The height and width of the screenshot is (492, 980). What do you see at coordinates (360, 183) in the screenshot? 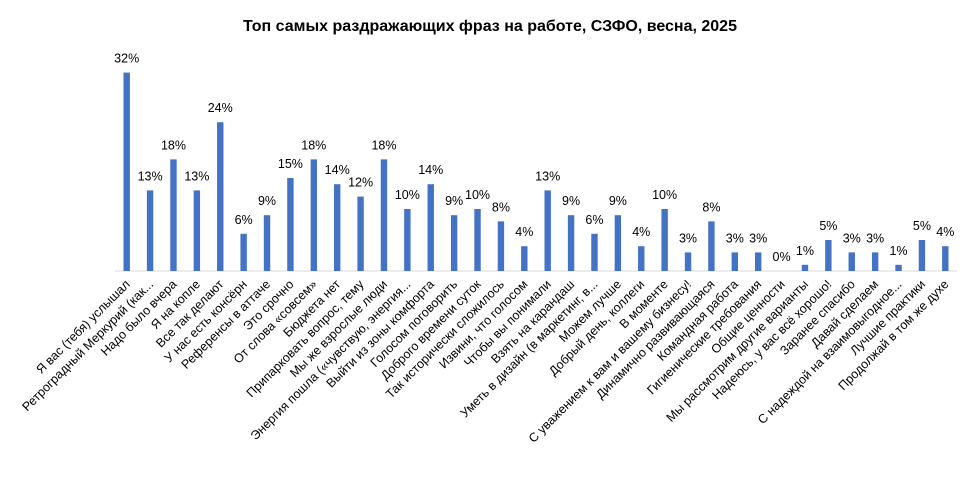
I see `data-label: 12%` at bounding box center [360, 183].